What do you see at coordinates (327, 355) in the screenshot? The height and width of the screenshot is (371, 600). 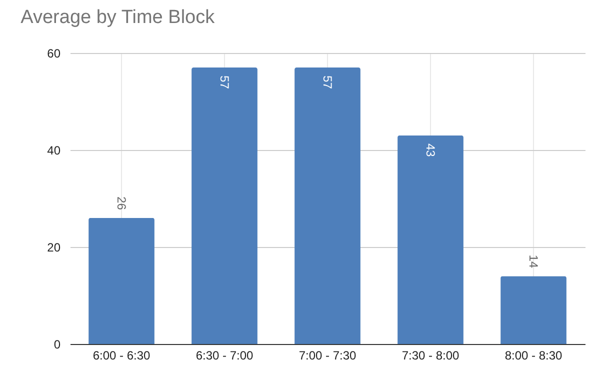 I see `x-tick-label: 7:00 - 7:30` at bounding box center [327, 355].